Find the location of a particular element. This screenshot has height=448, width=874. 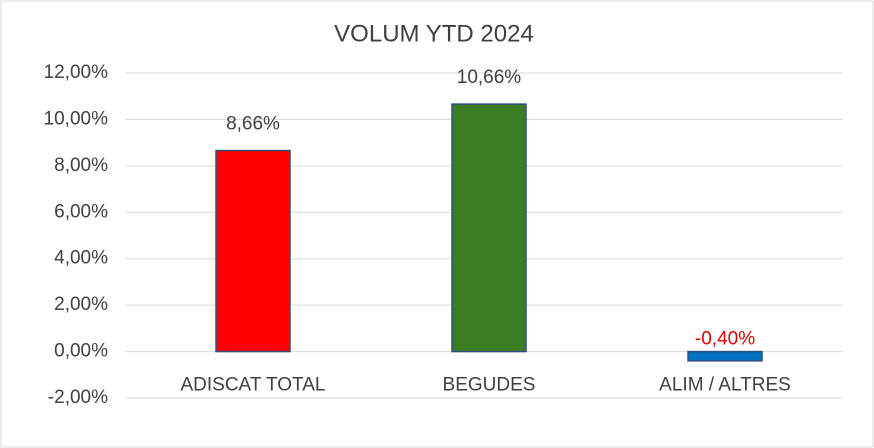

y-tick-label: 8,00% is located at coordinates (81, 165).